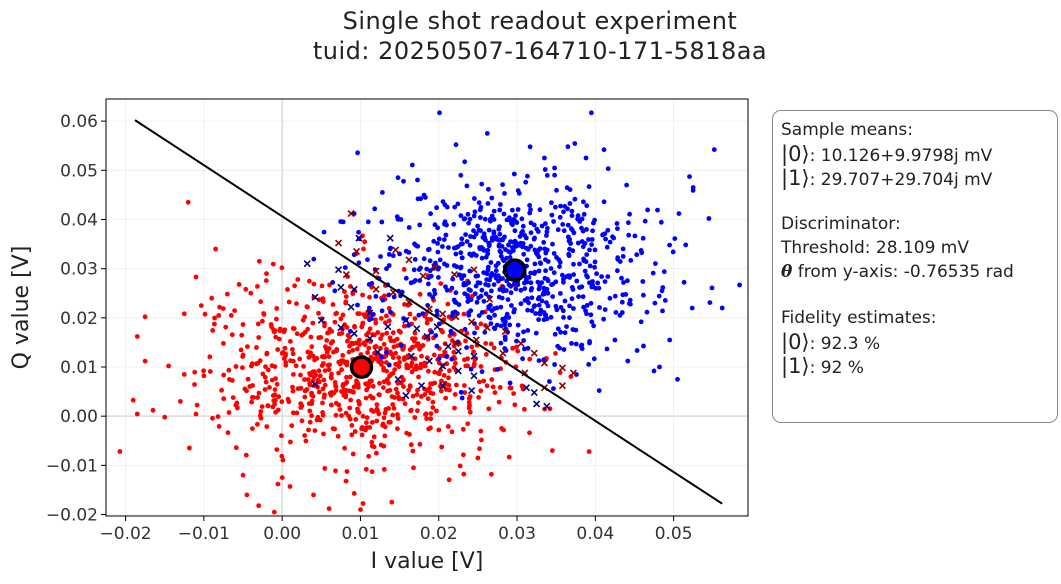 The width and height of the screenshot is (1061, 584). Describe the element at coordinates (795, 154) in the screenshot. I see `ket-0-label: |0⟩` at that location.